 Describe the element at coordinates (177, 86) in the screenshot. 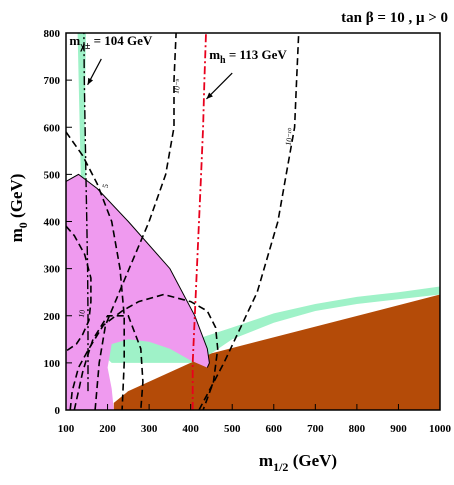

I see `contour-label-0: 10⁻⁹` at that location.